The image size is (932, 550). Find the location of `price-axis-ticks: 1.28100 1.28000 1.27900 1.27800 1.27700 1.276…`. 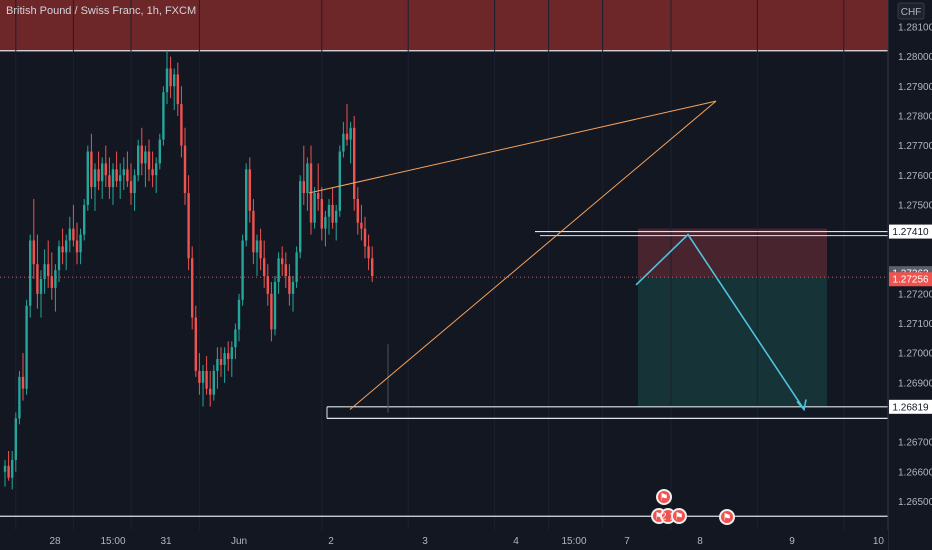

price-axis-ticks: 1.28100 1.28000 1.27900 1.27800 1.27700 1.276… is located at coordinates (915, 265).